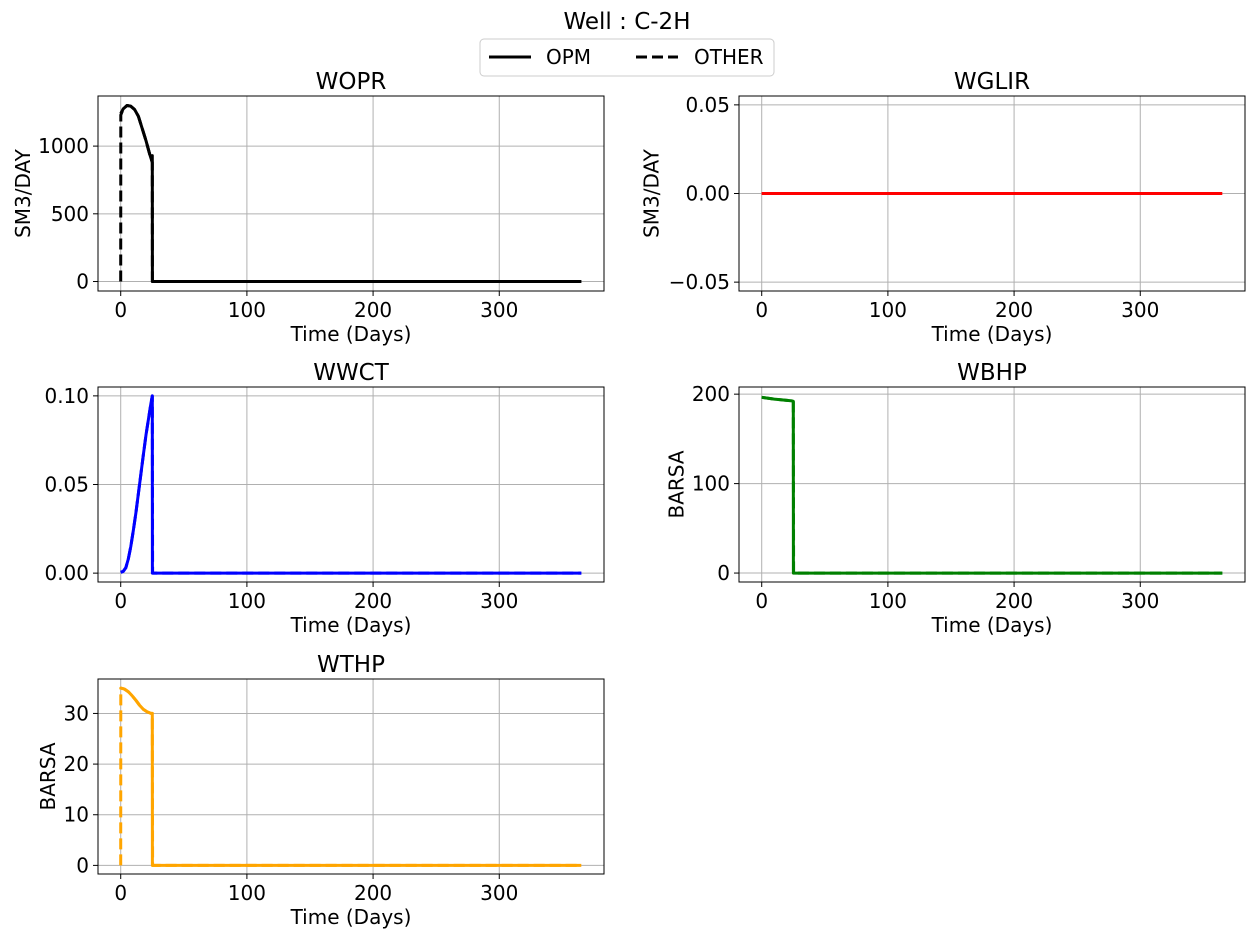 This screenshot has height=938, width=1254. Describe the element at coordinates (711, 394) in the screenshot. I see `y-tick-label: 200` at that location.